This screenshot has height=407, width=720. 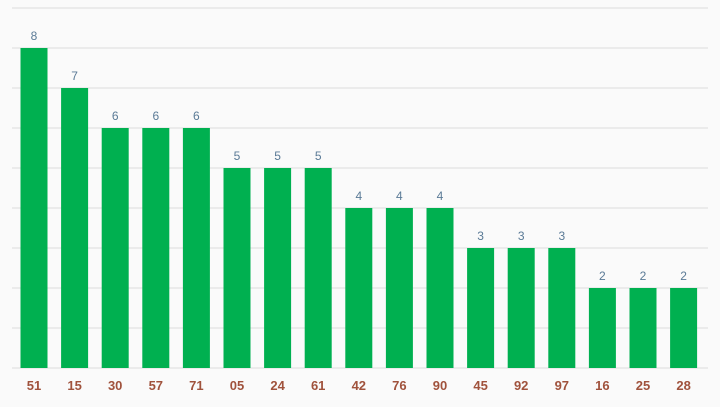 What do you see at coordinates (562, 385) in the screenshot?
I see `category-label-97: 97` at bounding box center [562, 385].